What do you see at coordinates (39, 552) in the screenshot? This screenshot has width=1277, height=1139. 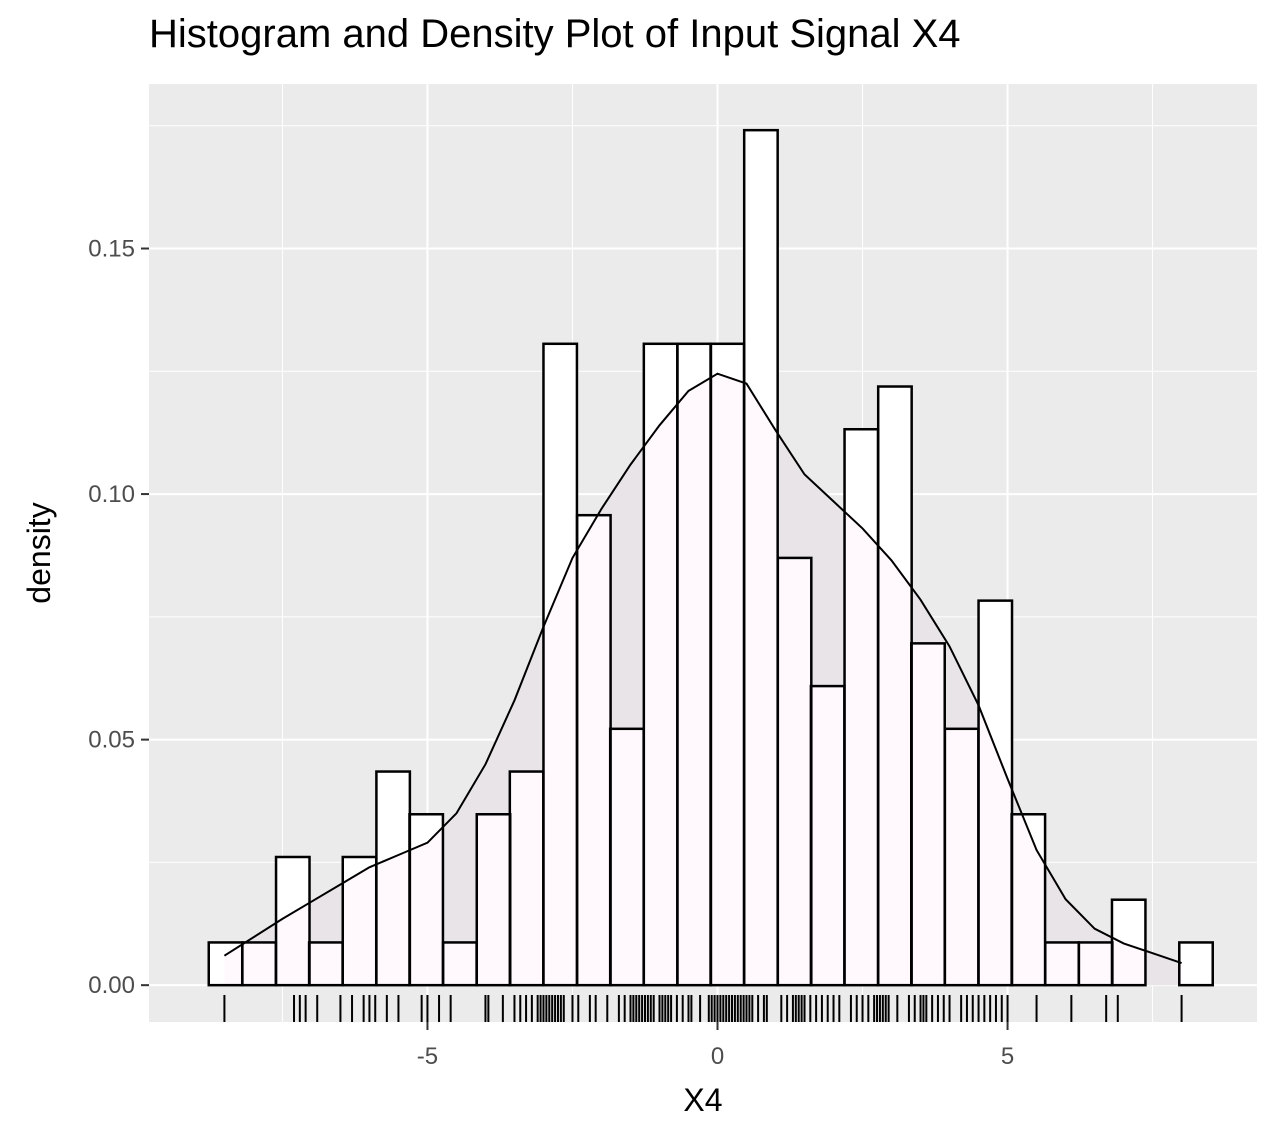 I see `y-axis-title: density` at bounding box center [39, 552].